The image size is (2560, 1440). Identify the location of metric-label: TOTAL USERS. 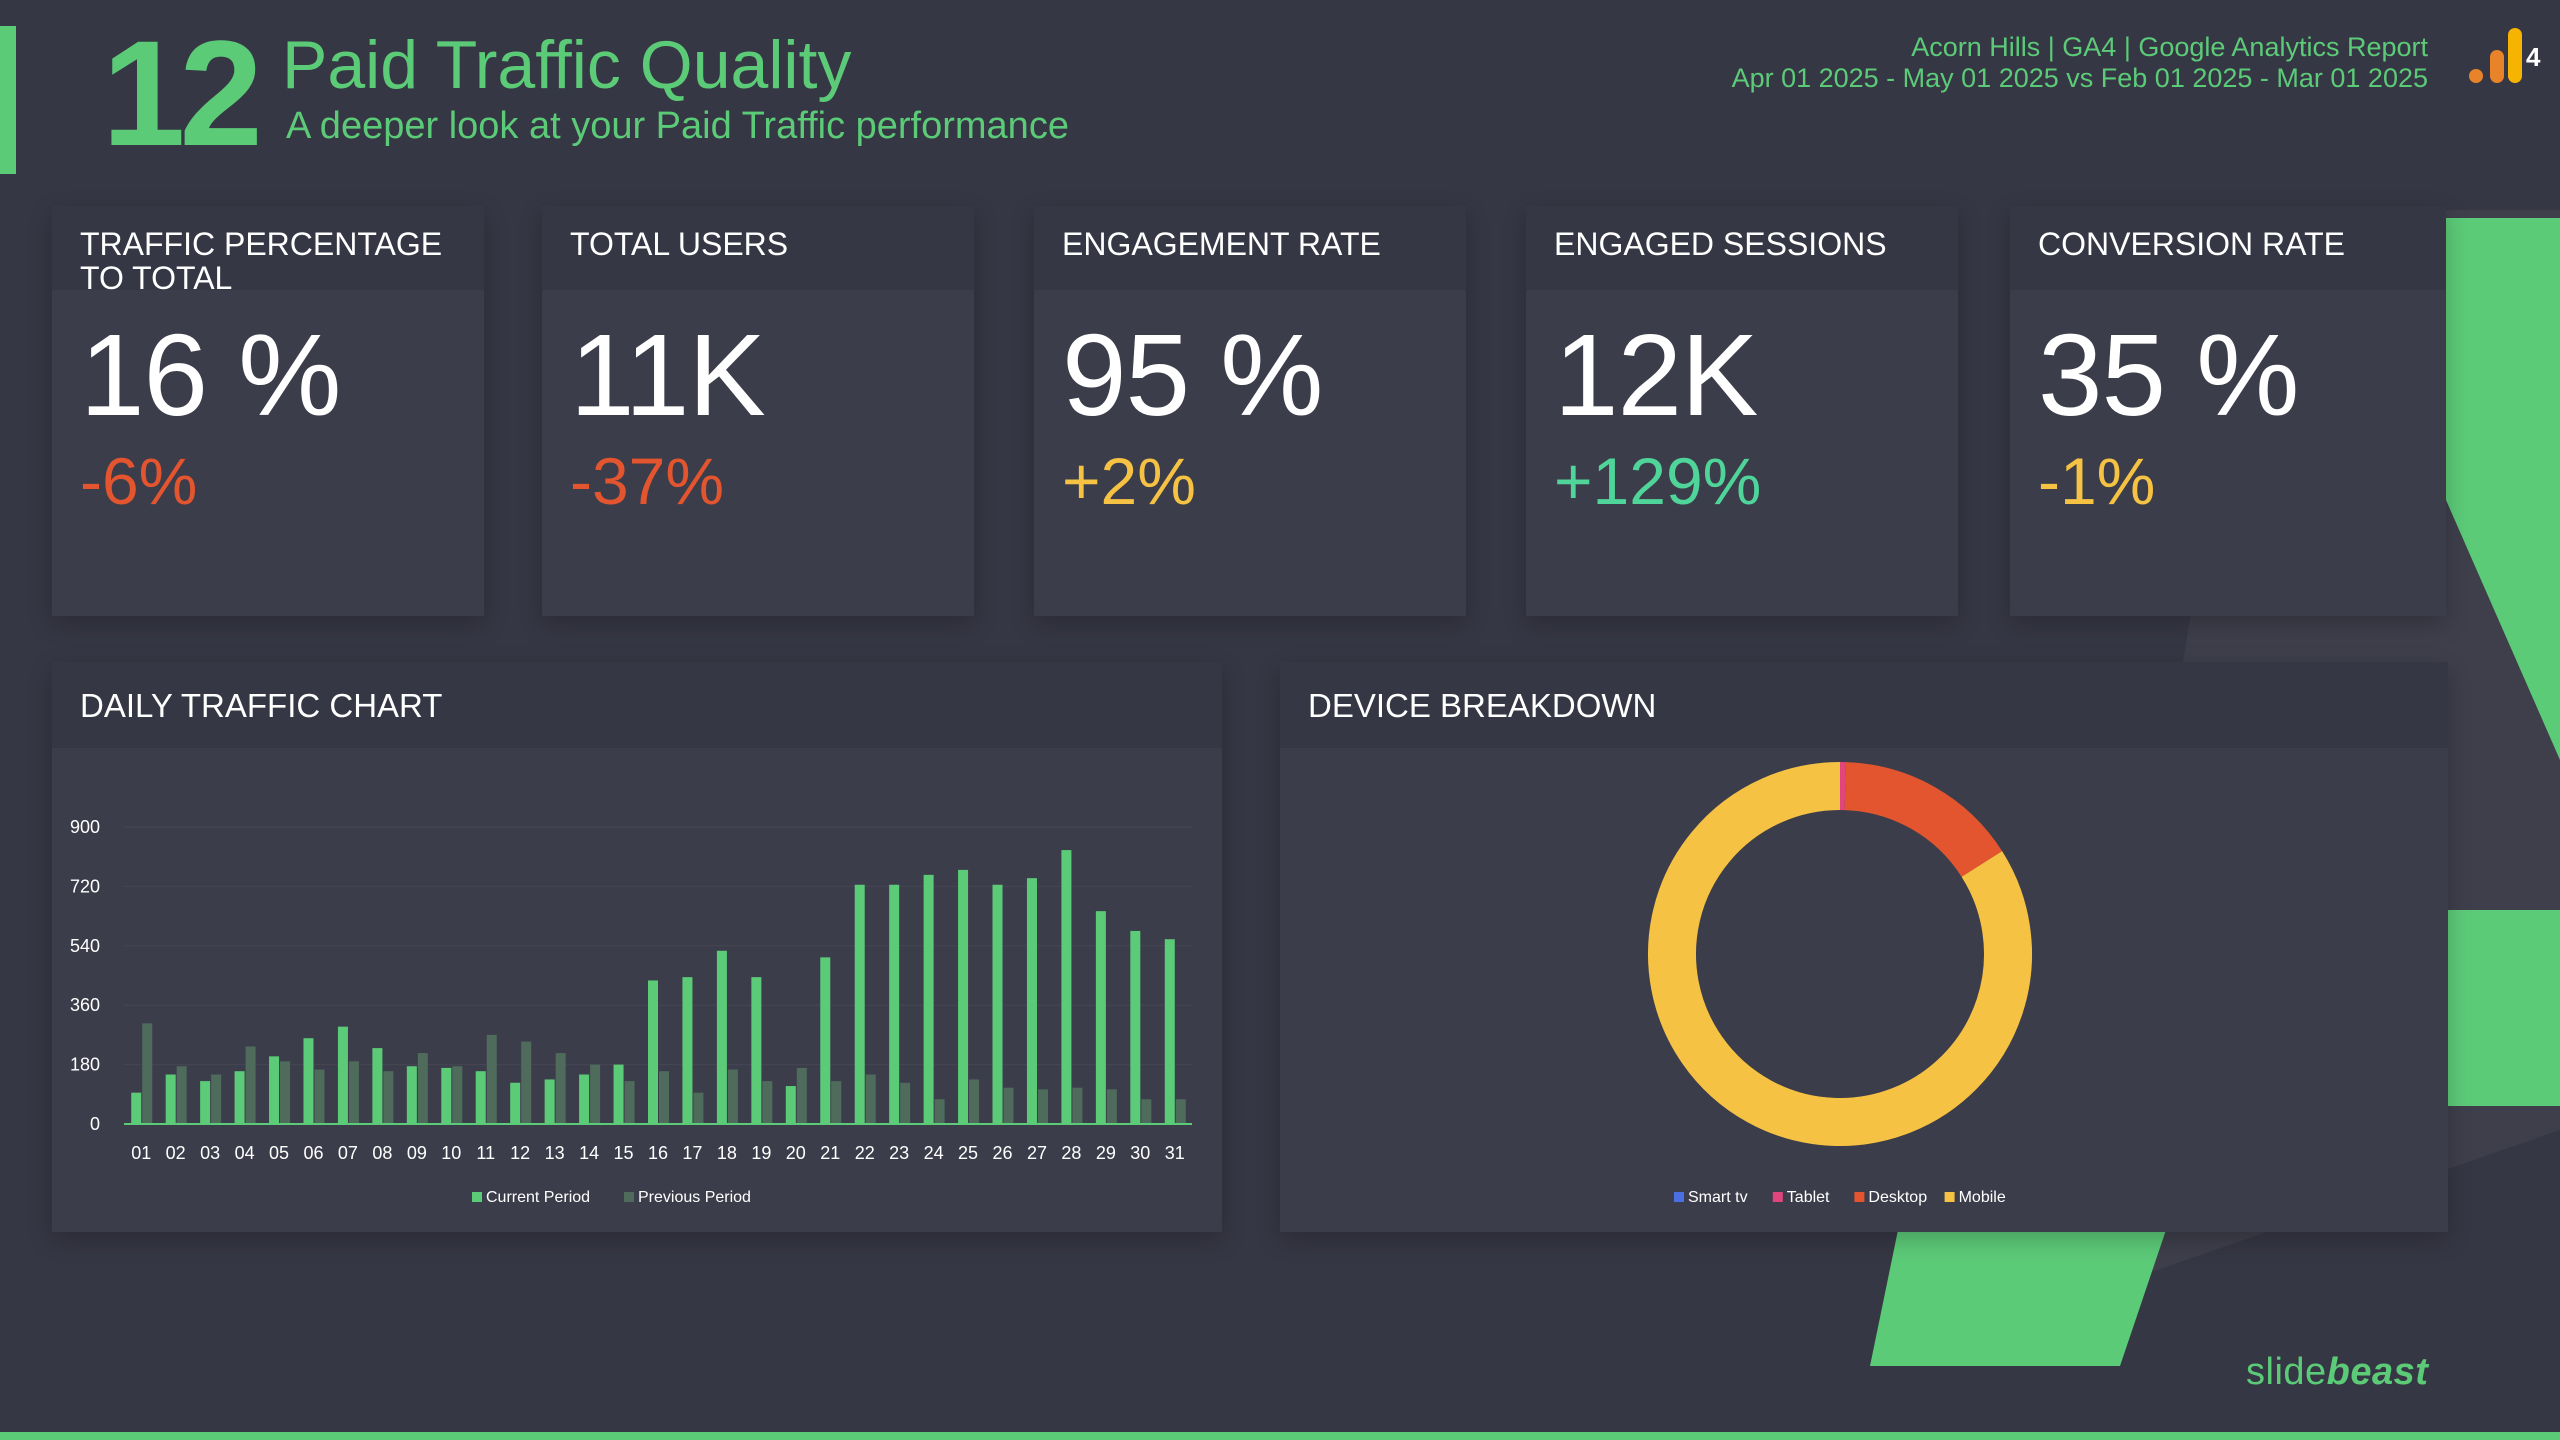
(679, 244).